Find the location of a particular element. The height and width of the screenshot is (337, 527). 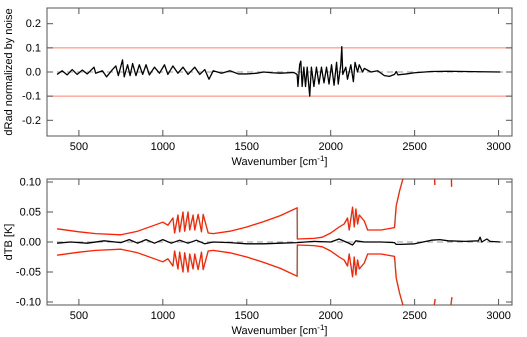

y-axis-title: dRad normalized by noise is located at coordinates (9, 72).